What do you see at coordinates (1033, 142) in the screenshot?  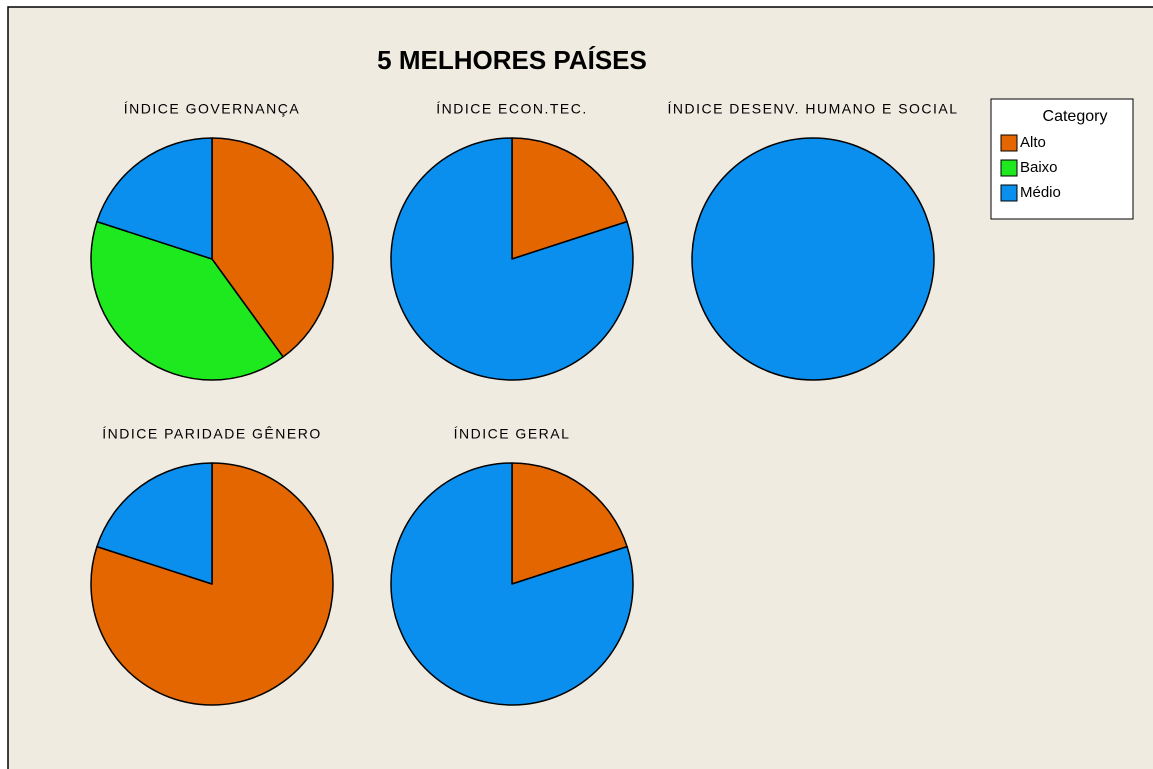 I see `legend-label: Alto` at bounding box center [1033, 142].